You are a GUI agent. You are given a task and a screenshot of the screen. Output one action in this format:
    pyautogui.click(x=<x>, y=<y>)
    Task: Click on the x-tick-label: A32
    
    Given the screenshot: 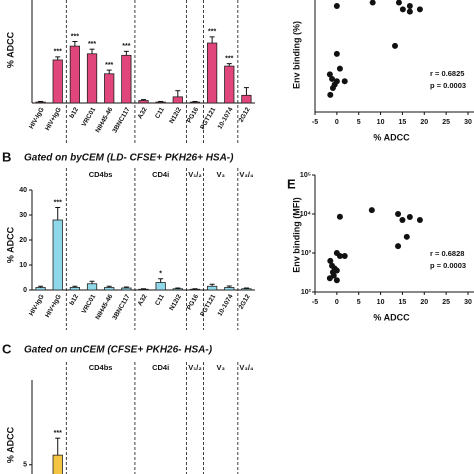 What is the action you would take?
    pyautogui.click(x=143, y=113)
    